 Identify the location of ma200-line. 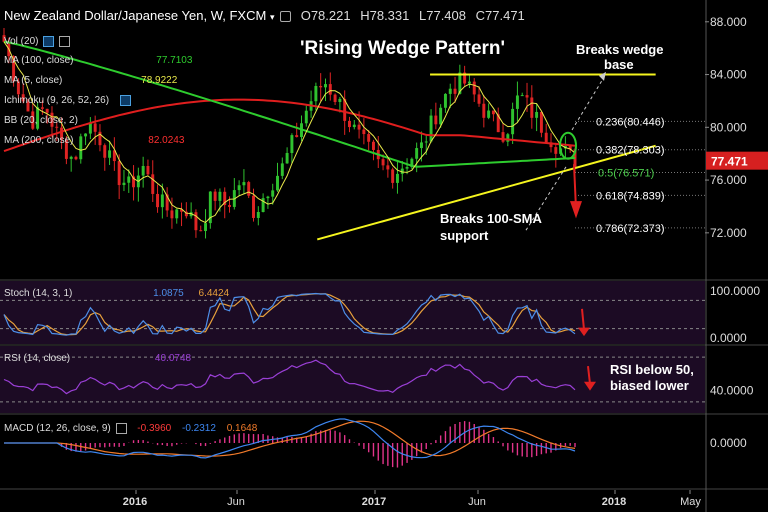
(289, 125).